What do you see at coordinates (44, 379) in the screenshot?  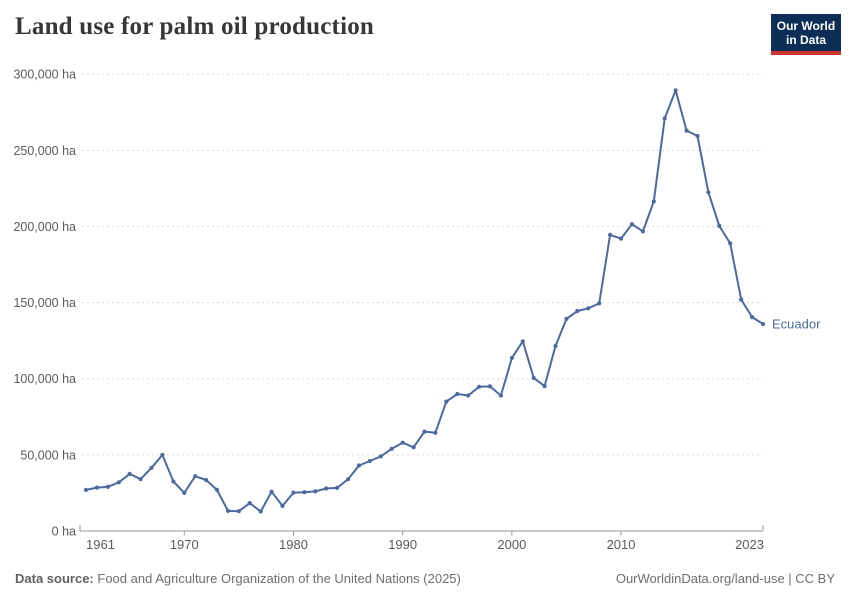 I see `y-axis-tick-label: 100,000 ha` at bounding box center [44, 379].